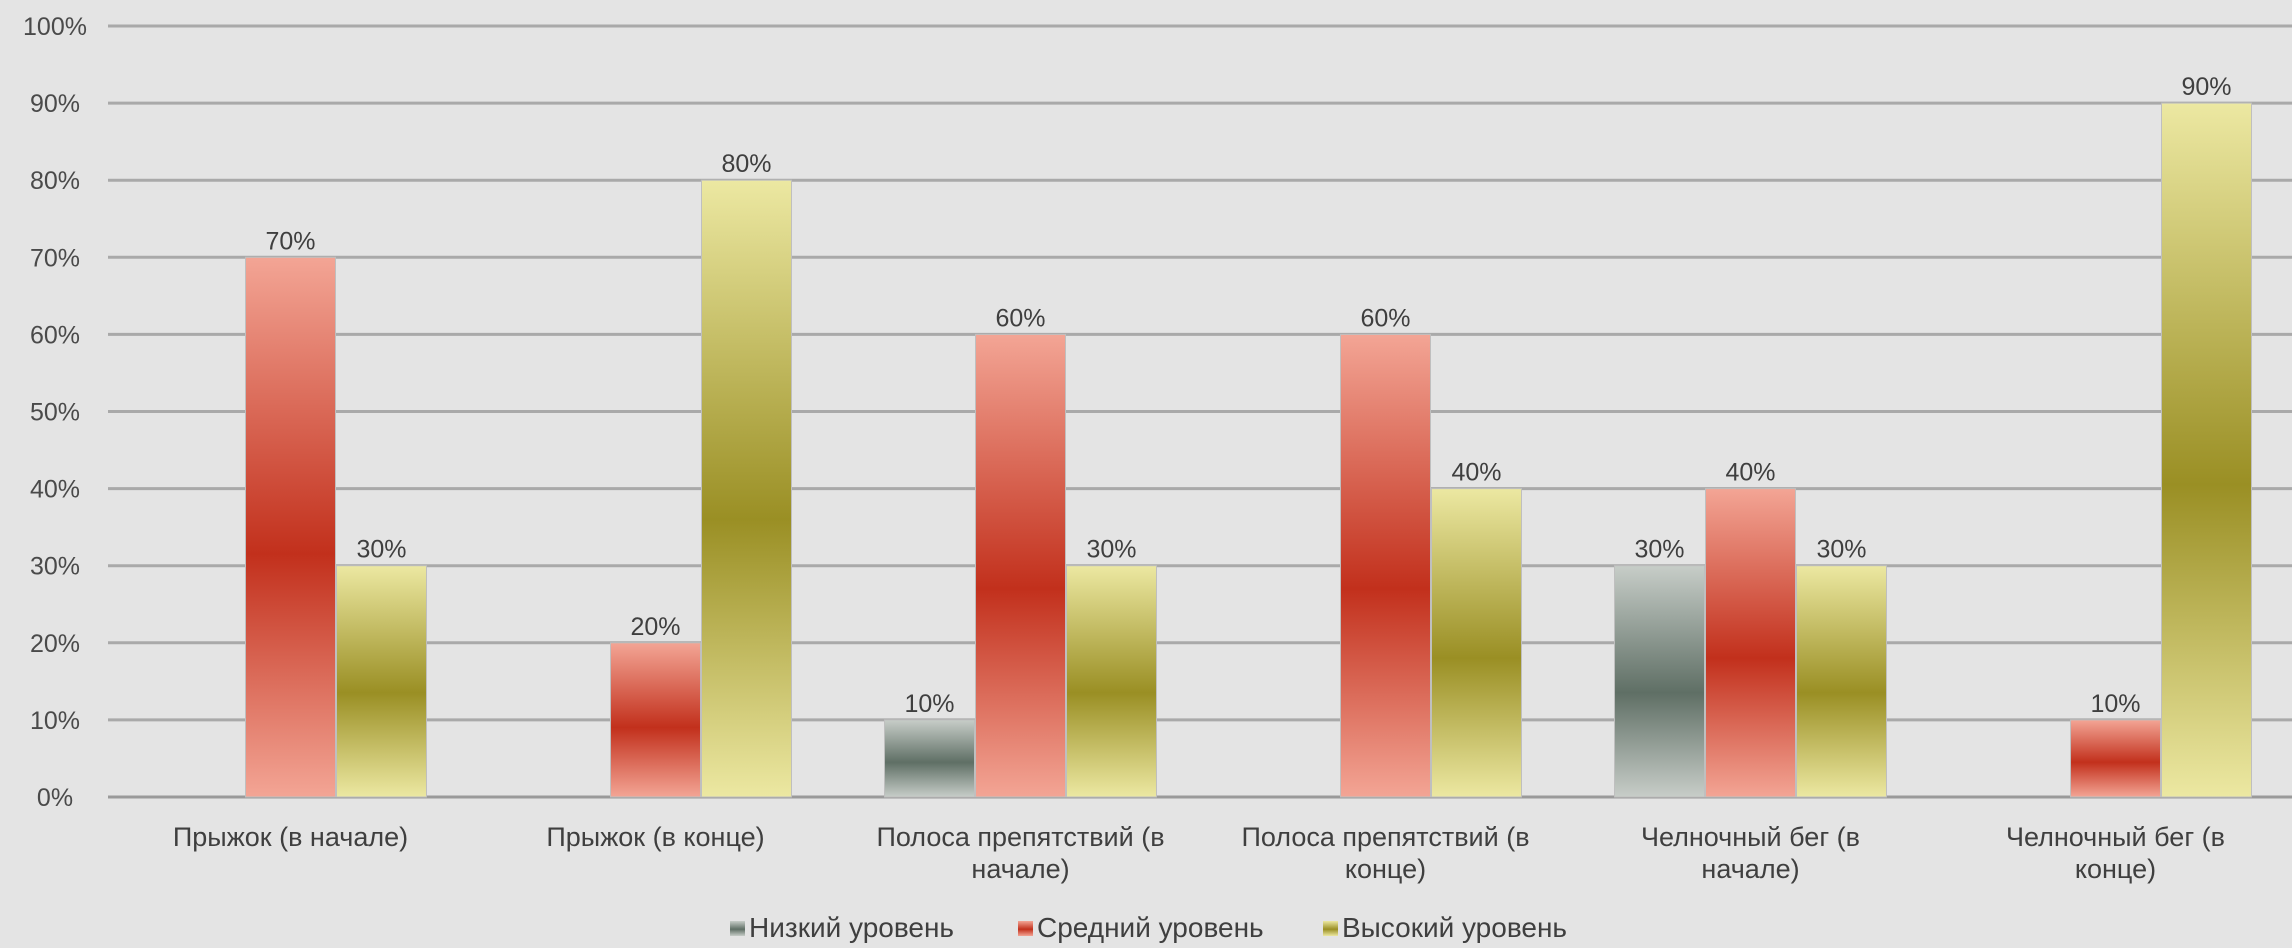 This screenshot has width=2292, height=948. Describe the element at coordinates (1385, 853) in the screenshot. I see `x-tick-label: Полоса препятствий (в конце)` at that location.